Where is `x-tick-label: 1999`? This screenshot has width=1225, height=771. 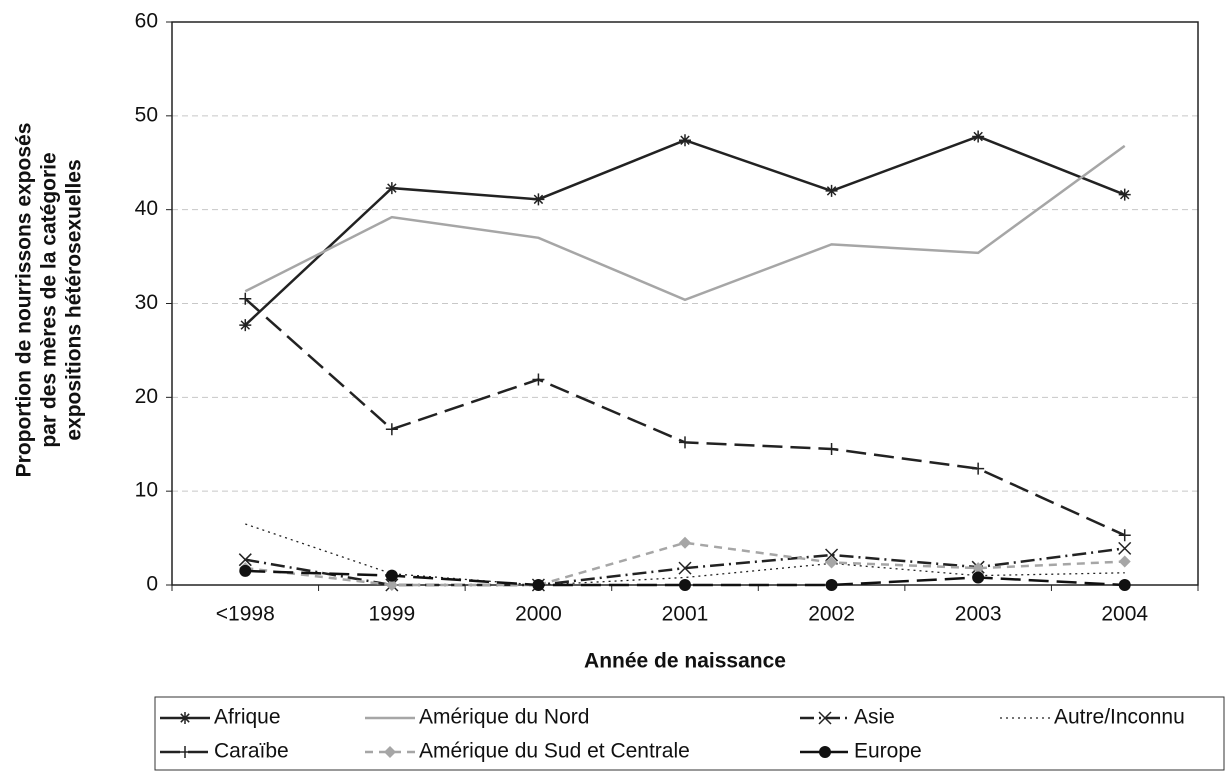 x-tick-label: 1999 is located at coordinates (391, 614).